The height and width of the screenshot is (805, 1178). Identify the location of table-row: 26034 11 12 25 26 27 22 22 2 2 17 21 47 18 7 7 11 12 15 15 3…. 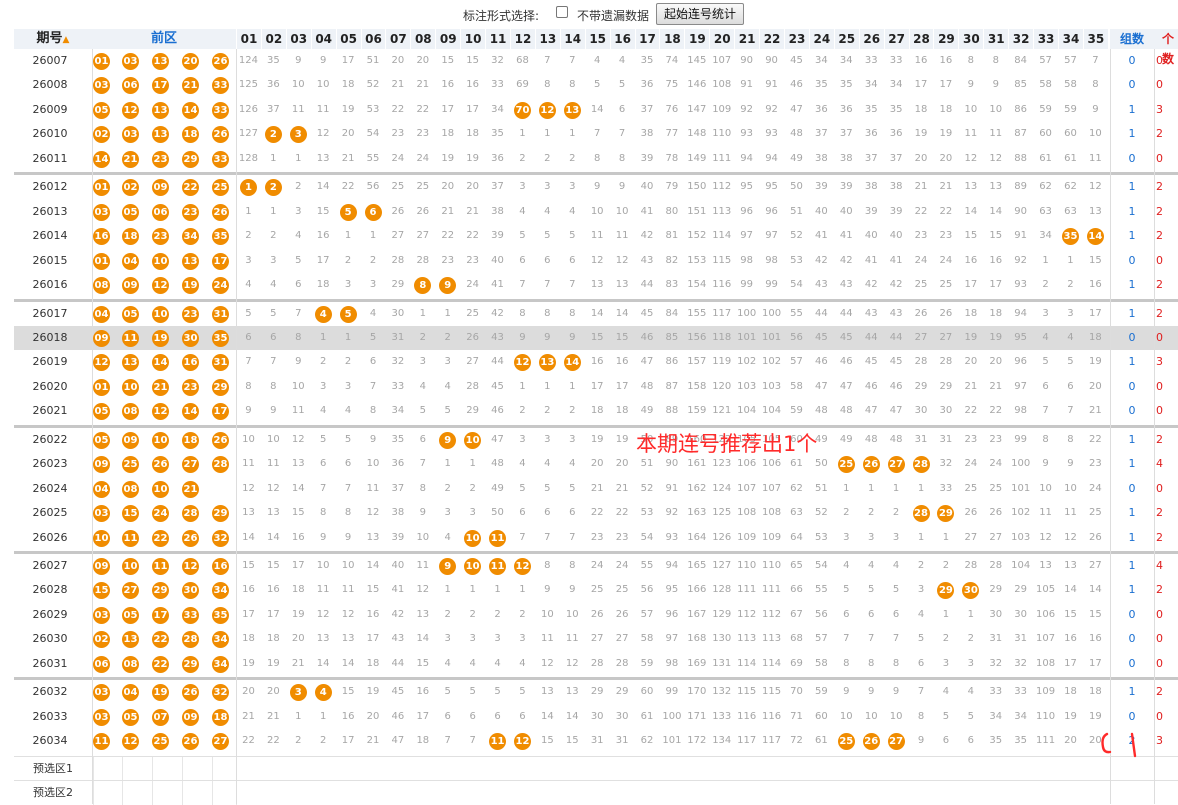
(596, 741).